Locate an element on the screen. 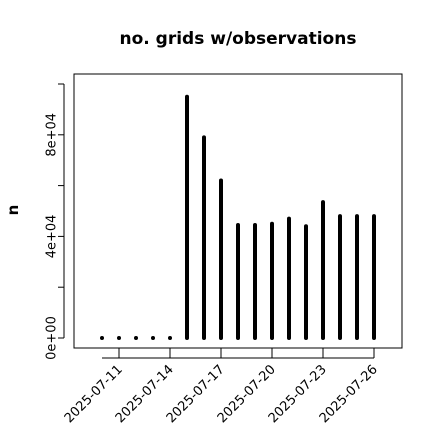 The height and width of the screenshot is (440, 440). y-tick-label: 4e+04 is located at coordinates (52, 237).